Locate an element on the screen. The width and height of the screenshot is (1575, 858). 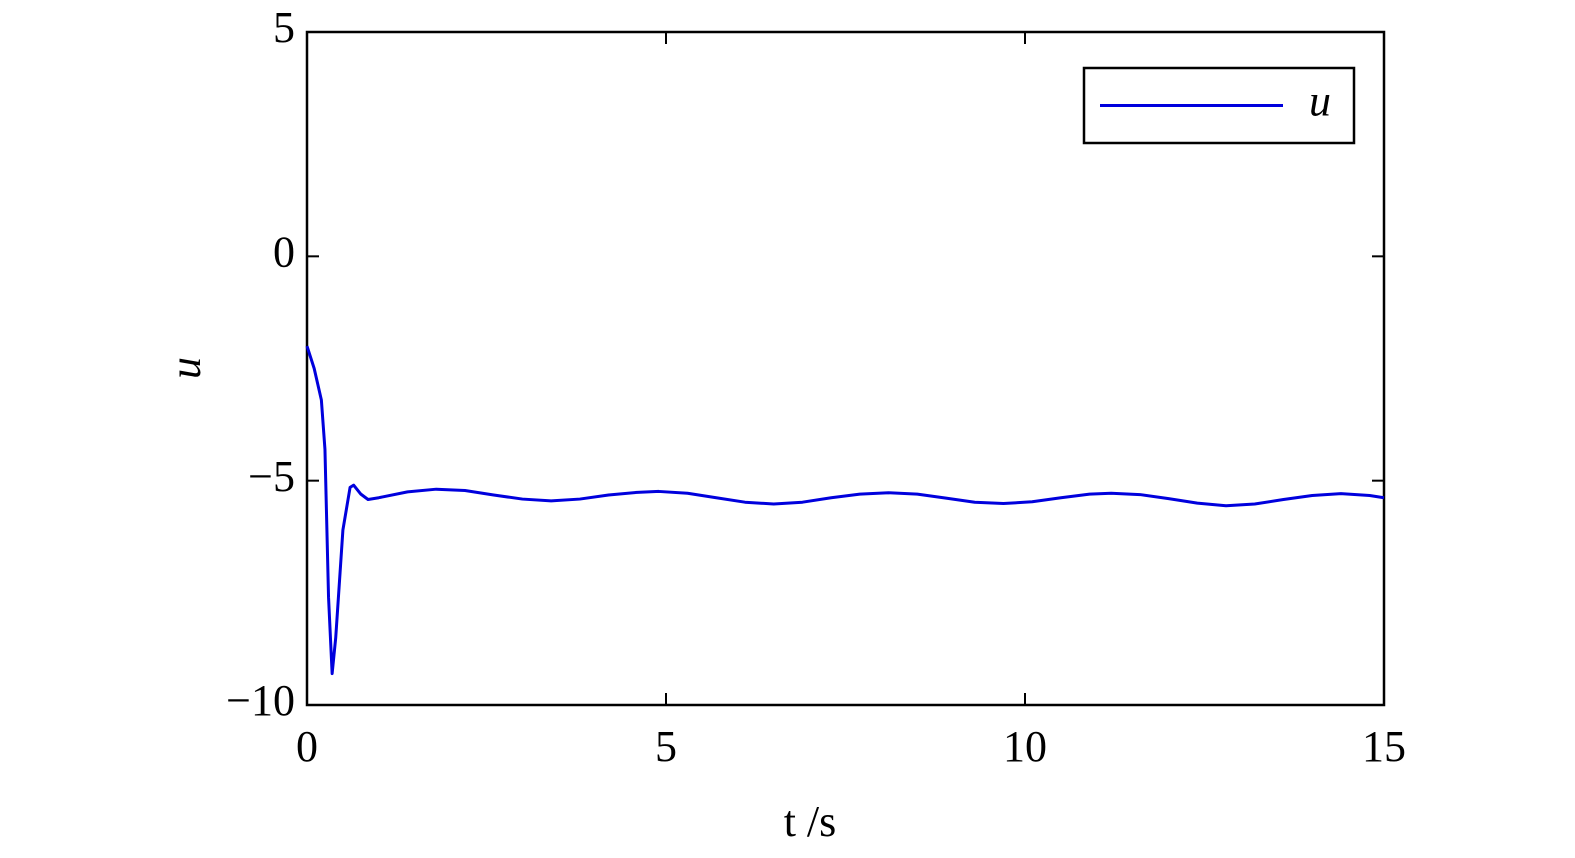
x-tick-label: 15 is located at coordinates (1384, 746).